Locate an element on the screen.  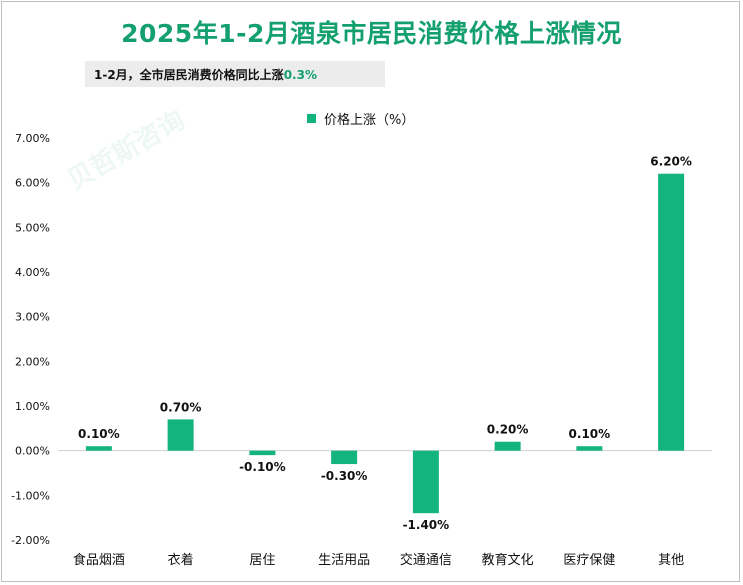
legend-label: 价格上涨（%） is located at coordinates (369, 120).